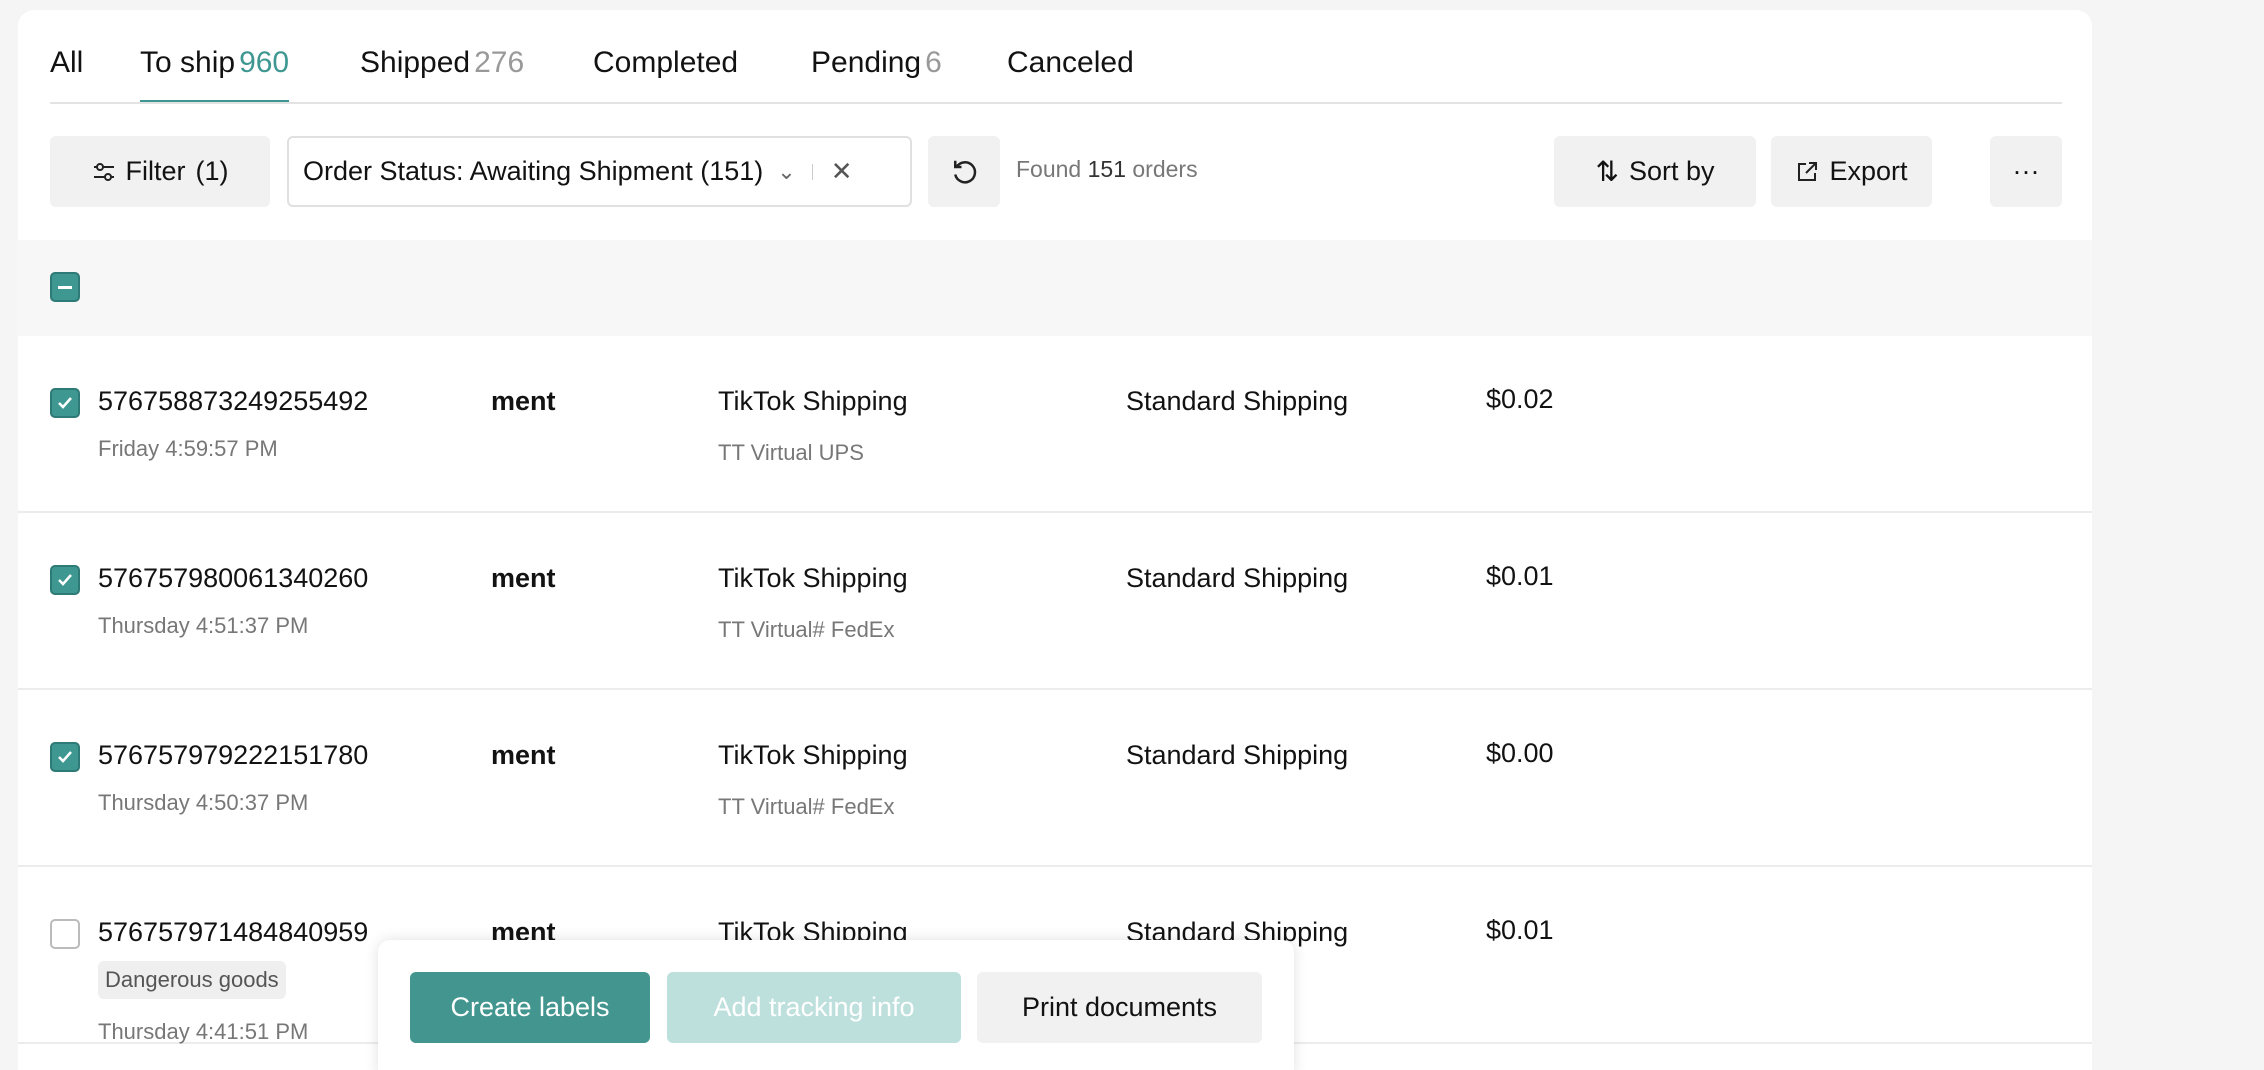 This screenshot has width=2264, height=1070. I want to click on tab-count: 6, so click(933, 62).